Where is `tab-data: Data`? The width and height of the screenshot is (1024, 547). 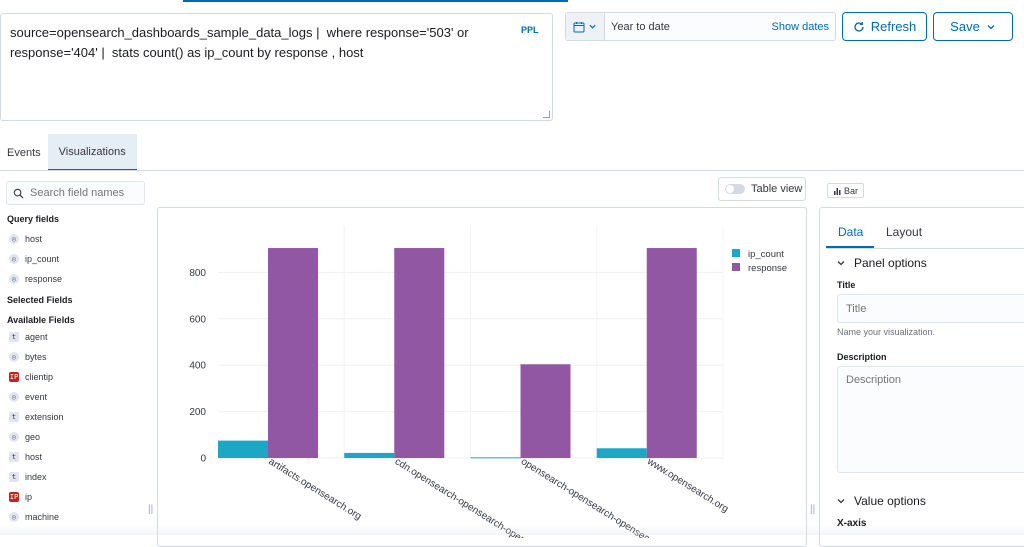 tab-data: Data is located at coordinates (851, 232).